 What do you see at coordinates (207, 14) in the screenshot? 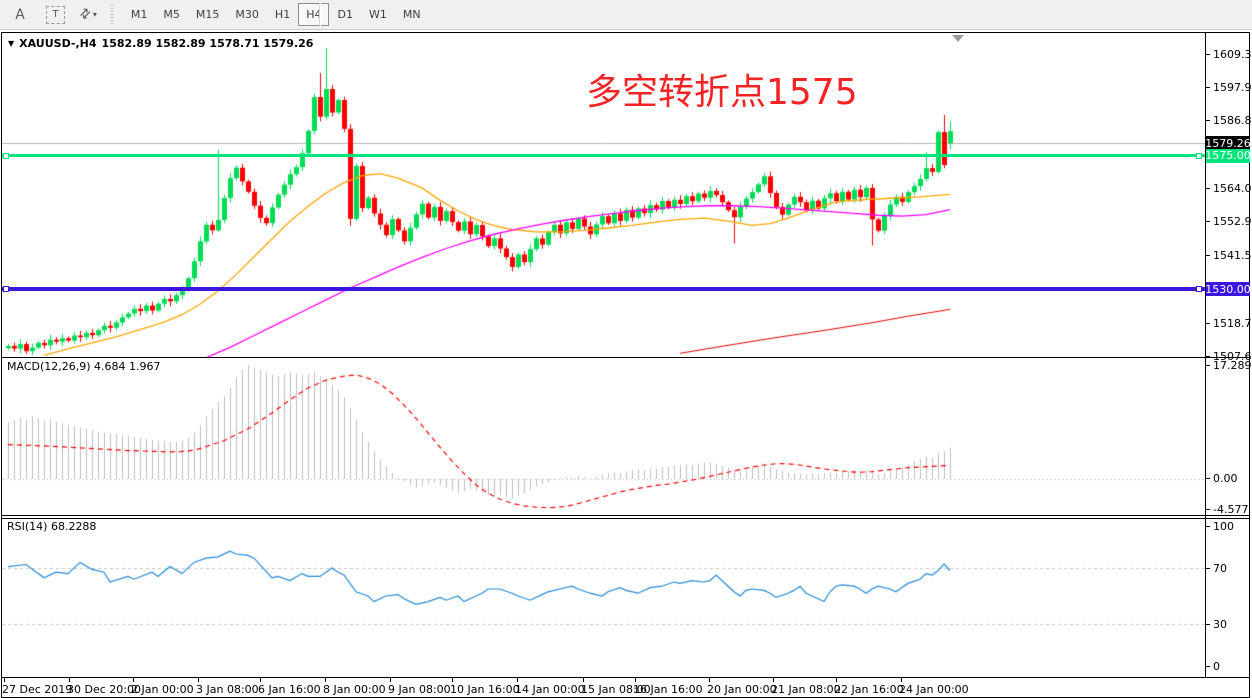
I see `timeframe-button-m15: M15` at bounding box center [207, 14].